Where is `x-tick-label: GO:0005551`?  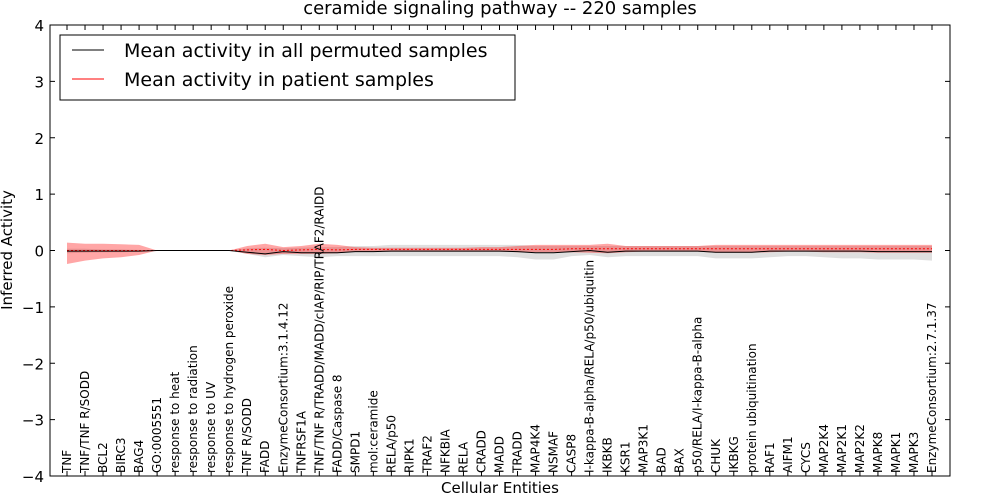
x-tick-label: GO:0005551 is located at coordinates (157, 435).